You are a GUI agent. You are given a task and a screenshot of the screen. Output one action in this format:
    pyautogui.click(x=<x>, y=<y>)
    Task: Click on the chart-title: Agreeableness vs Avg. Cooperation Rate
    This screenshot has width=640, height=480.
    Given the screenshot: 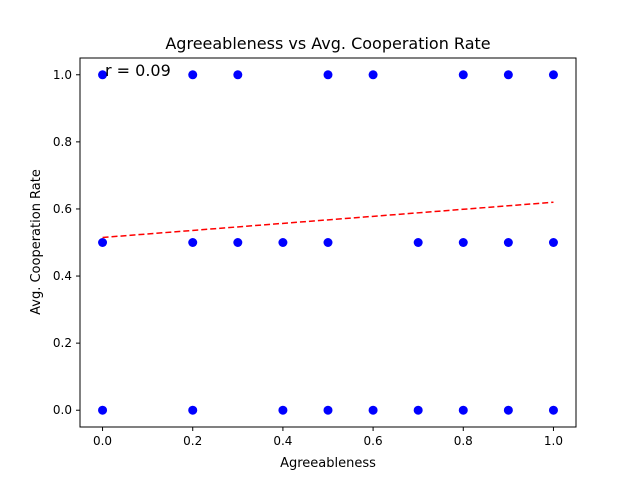 What is the action you would take?
    pyautogui.click(x=327, y=43)
    